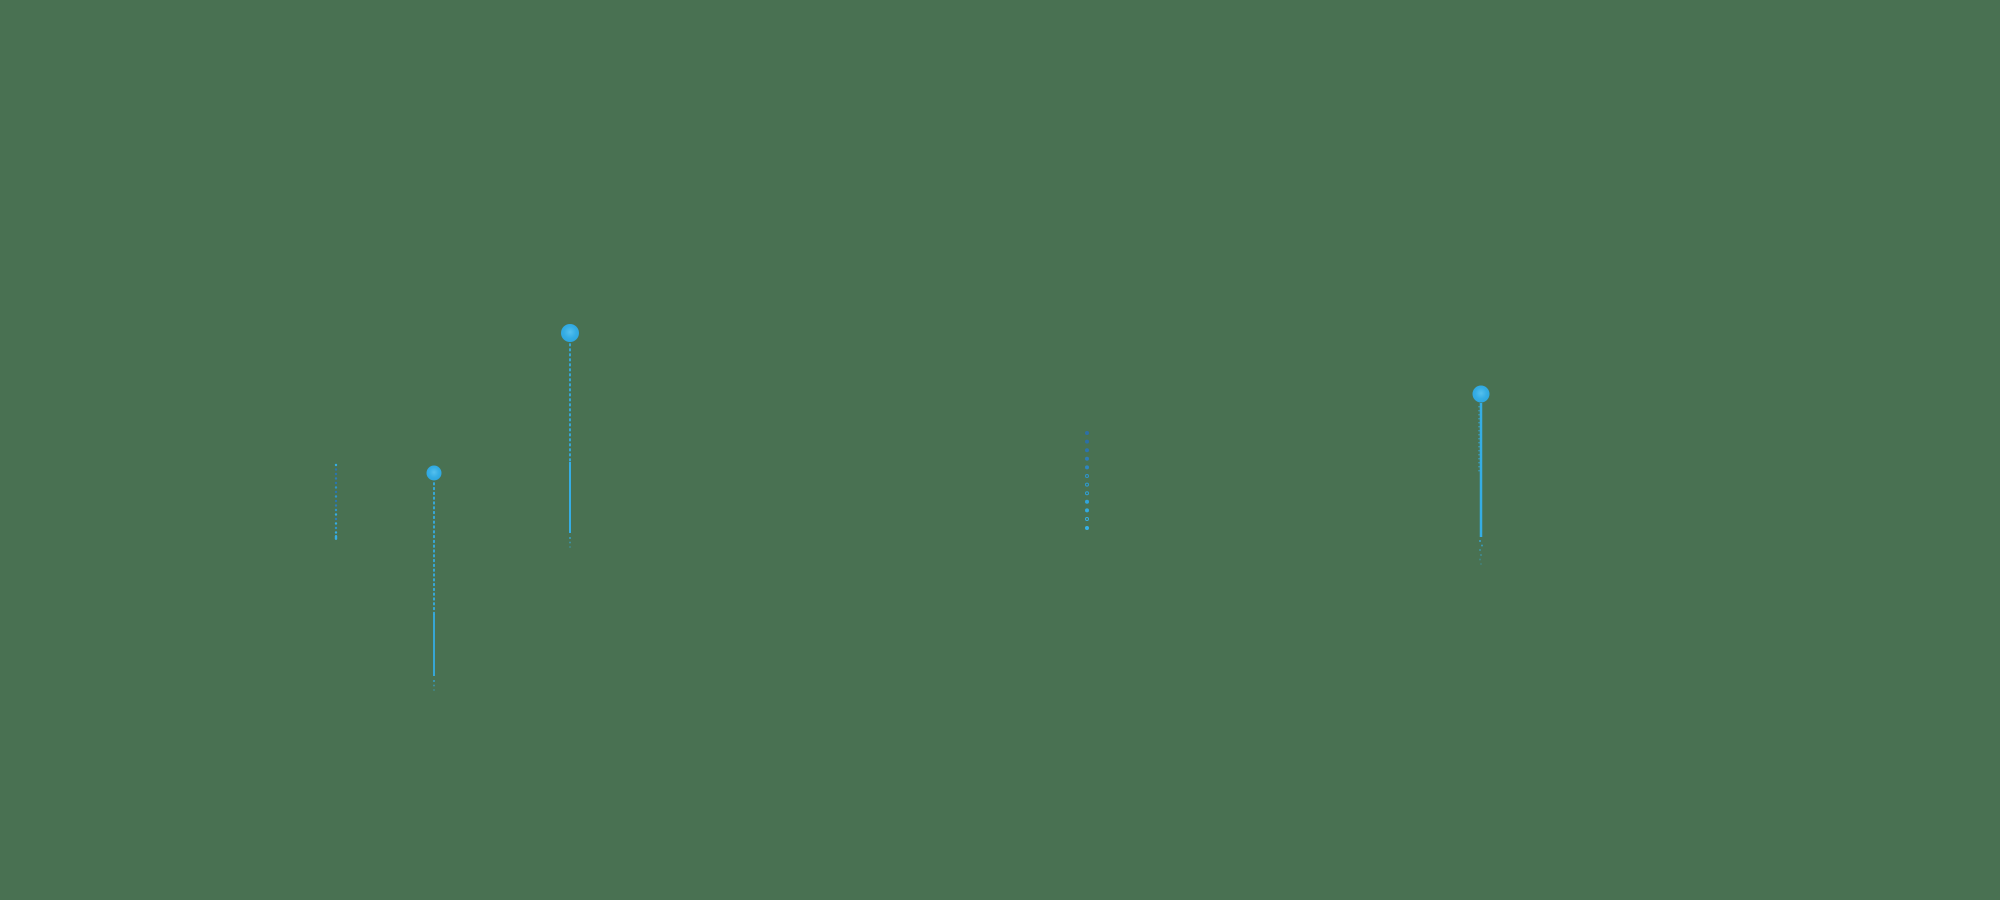 The height and width of the screenshot is (900, 2000). I want to click on dot-trail-a-dash, so click(336, 537).